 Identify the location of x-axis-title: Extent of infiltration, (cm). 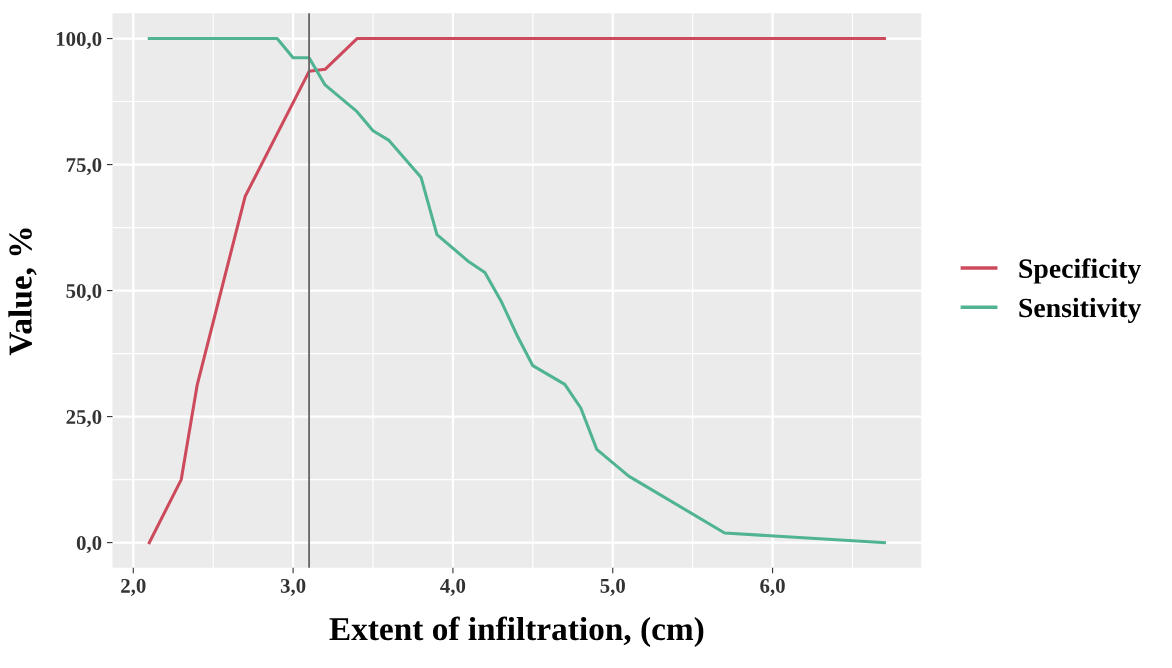
(516, 632).